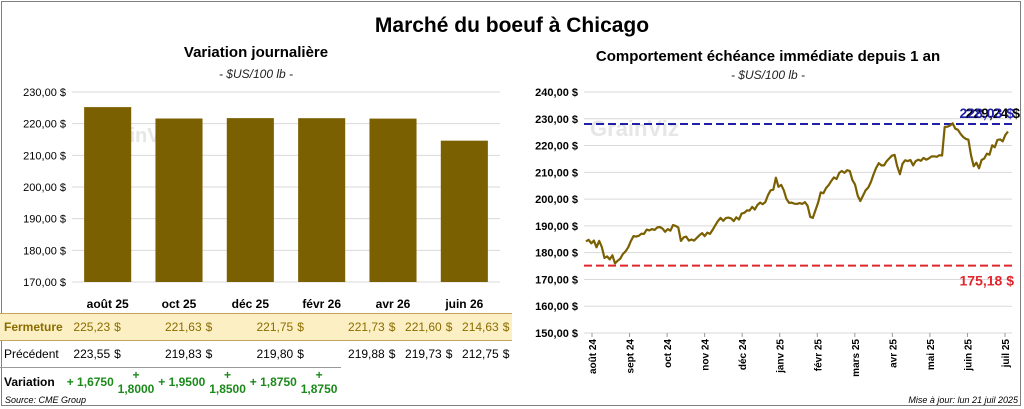 The height and width of the screenshot is (409, 1024). Describe the element at coordinates (227, 381) in the screenshot. I see `table-cell-value: + 1,8500` at that location.